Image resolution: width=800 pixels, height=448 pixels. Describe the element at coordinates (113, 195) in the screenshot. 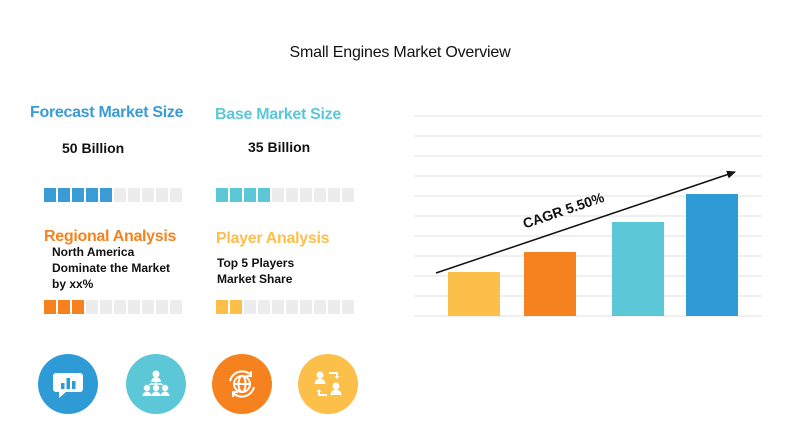

I see `forecast-progress-bar` at that location.